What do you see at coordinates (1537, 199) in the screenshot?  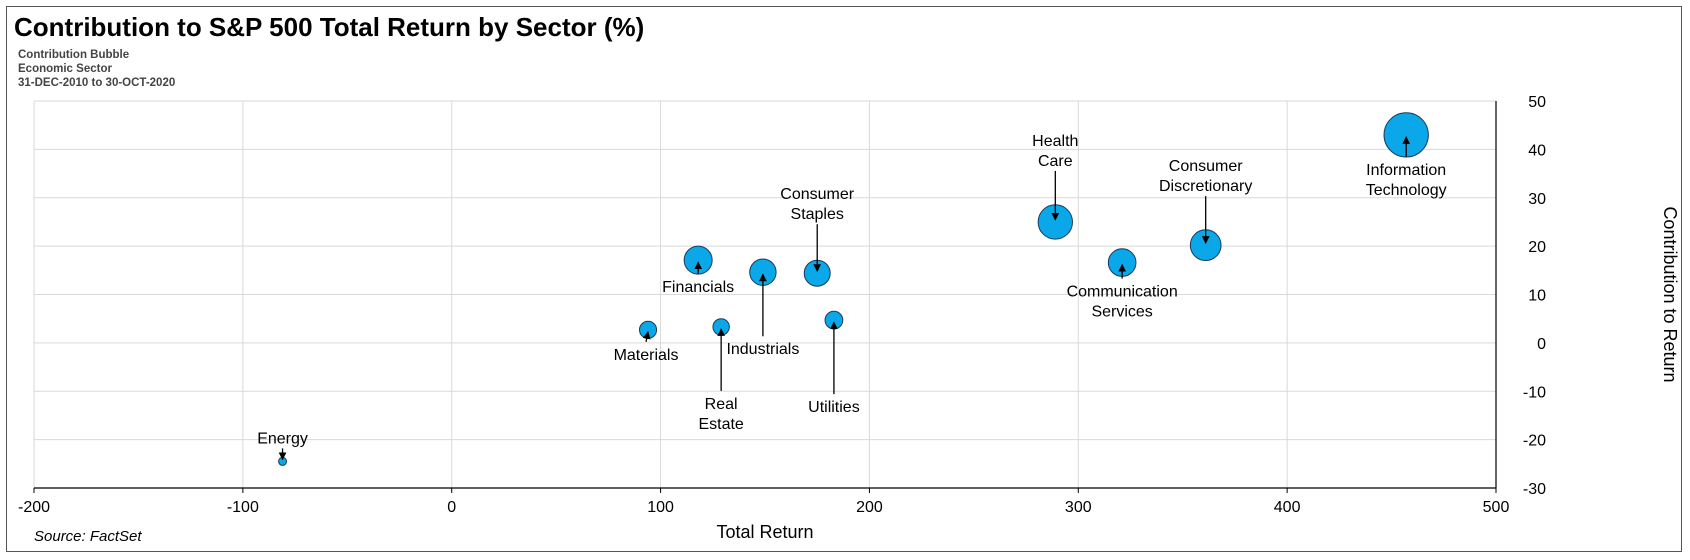 I see `y-tick-label: 30` at bounding box center [1537, 199].